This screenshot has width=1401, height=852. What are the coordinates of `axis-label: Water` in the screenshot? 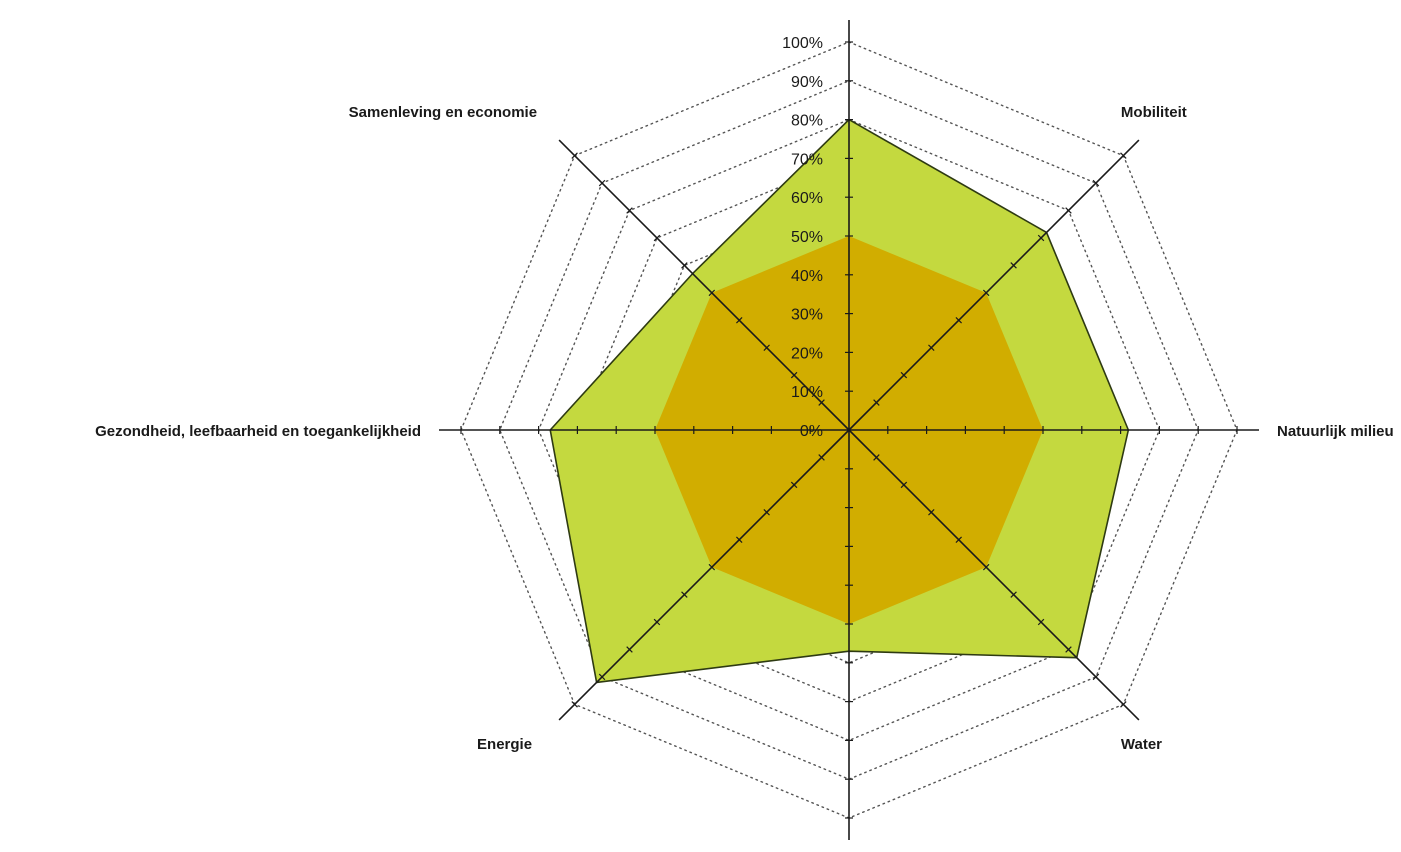 It's located at (1141, 744).